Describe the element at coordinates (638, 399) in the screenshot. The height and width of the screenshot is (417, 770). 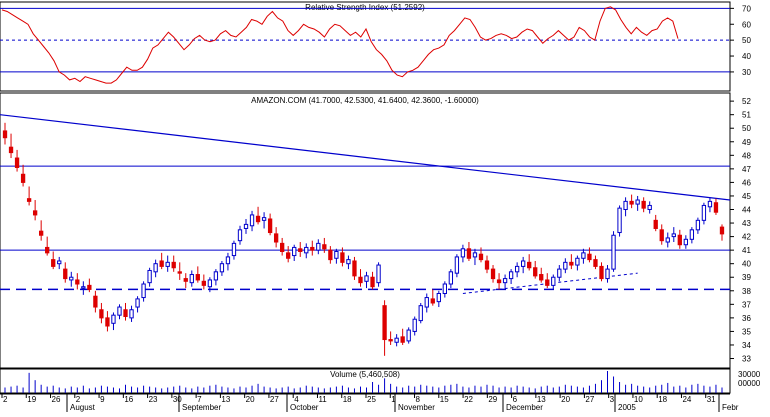
I see `x-day-tick-label: 10` at that location.